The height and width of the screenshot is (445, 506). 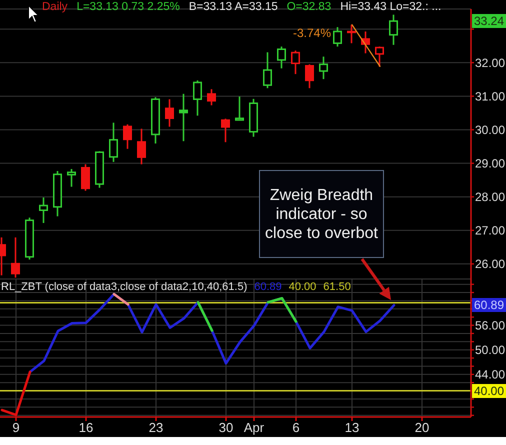 I want to click on ref-line-label: 40.00, so click(x=489, y=391).